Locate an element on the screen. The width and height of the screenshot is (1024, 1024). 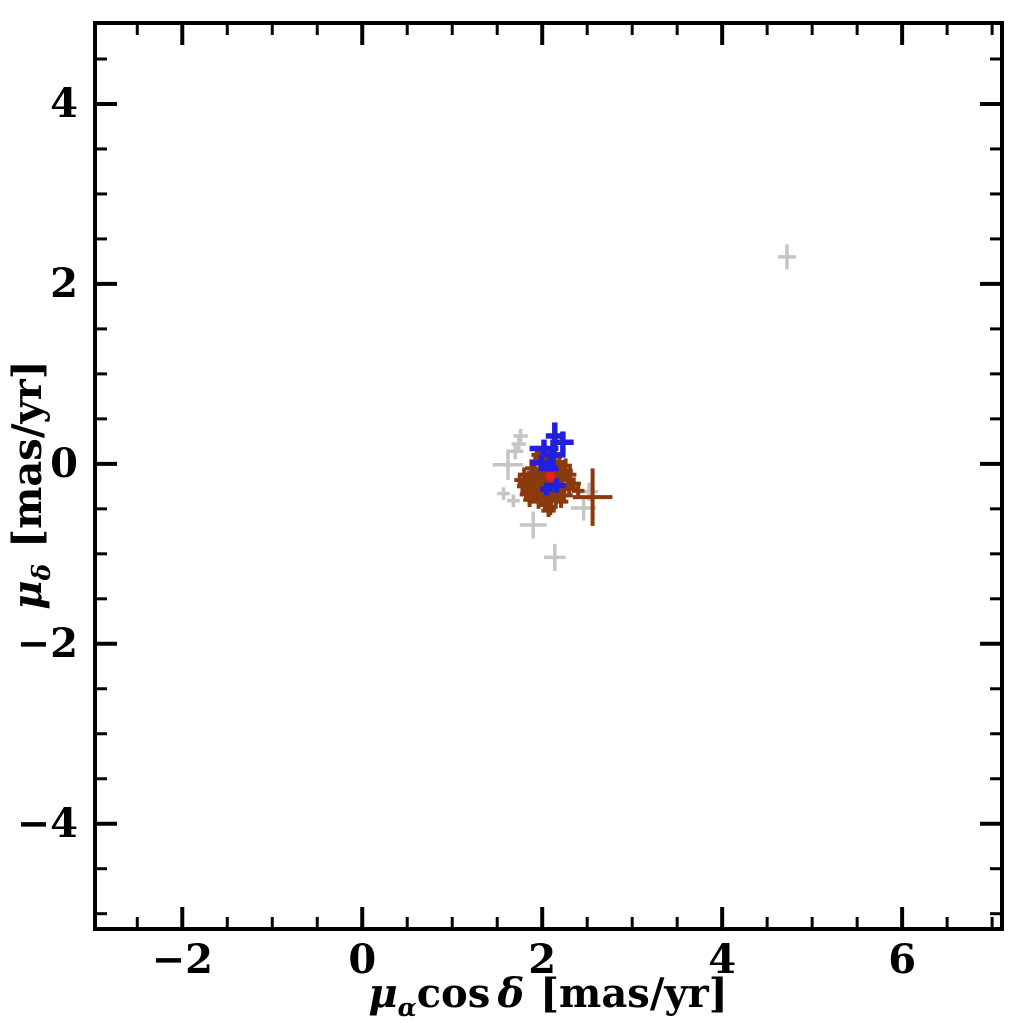
red_dot-marker is located at coordinates (550, 476).